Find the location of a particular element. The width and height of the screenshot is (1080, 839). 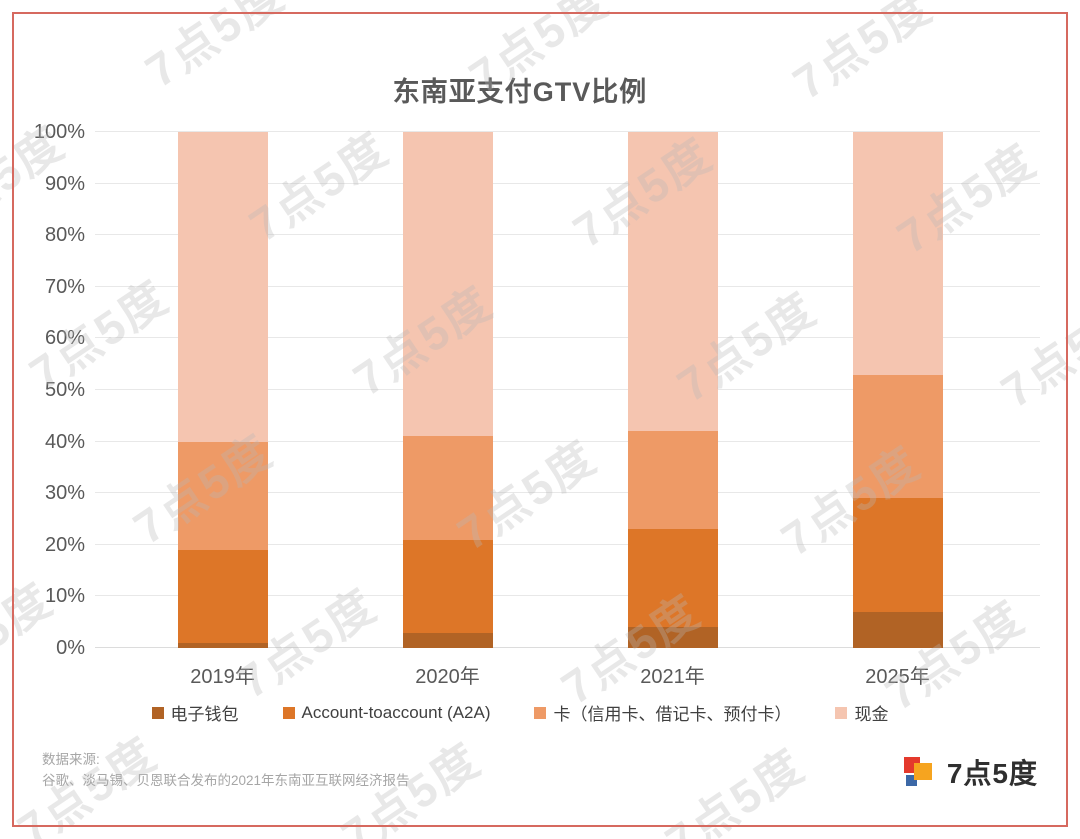

logo-orange-square is located at coordinates (922, 771).